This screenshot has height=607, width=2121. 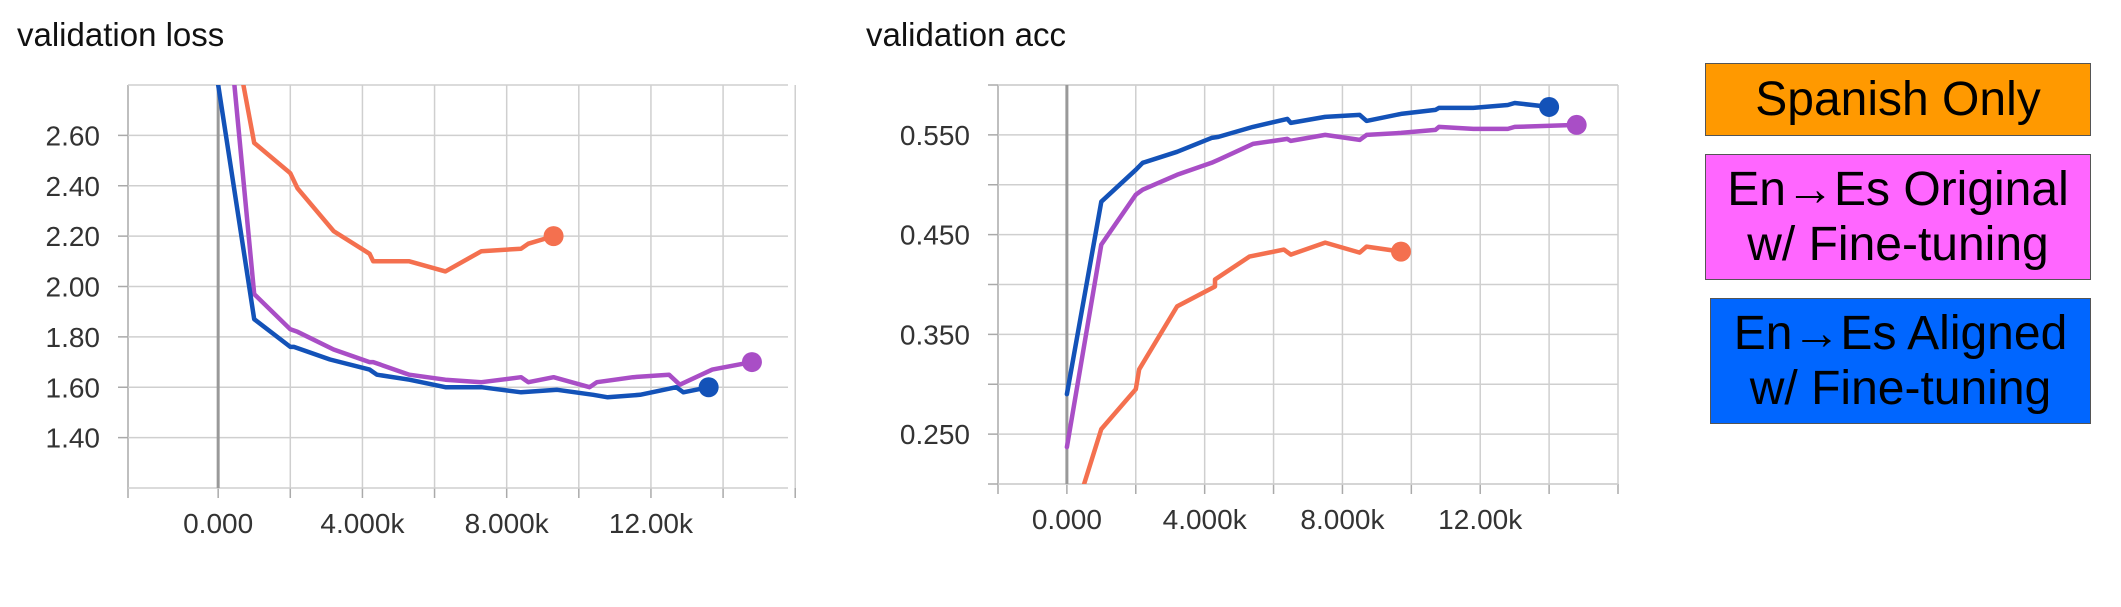 What do you see at coordinates (362, 523) in the screenshot?
I see `loss-x-tick-label: 4.000k` at bounding box center [362, 523].